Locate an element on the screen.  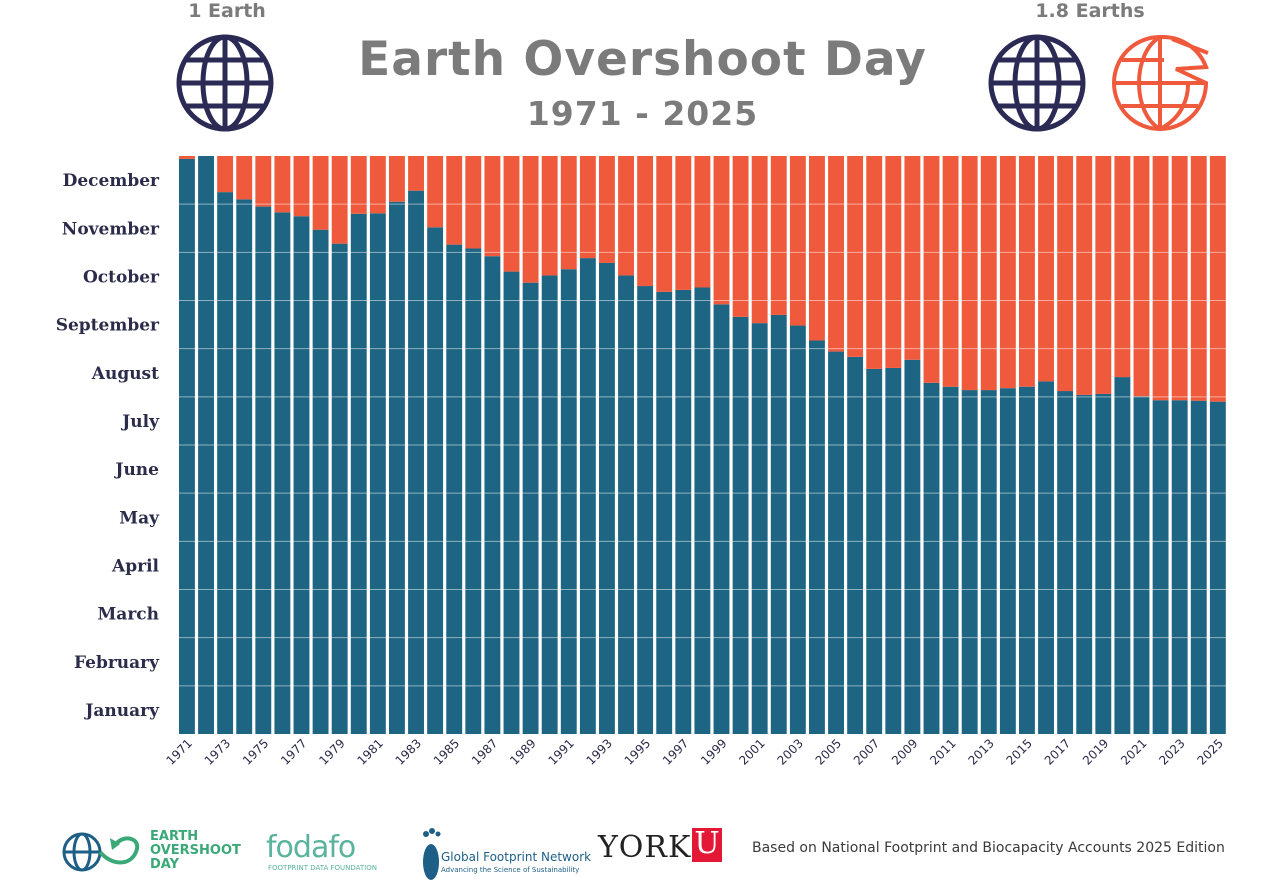
y-tick-label: November is located at coordinates (111, 229).